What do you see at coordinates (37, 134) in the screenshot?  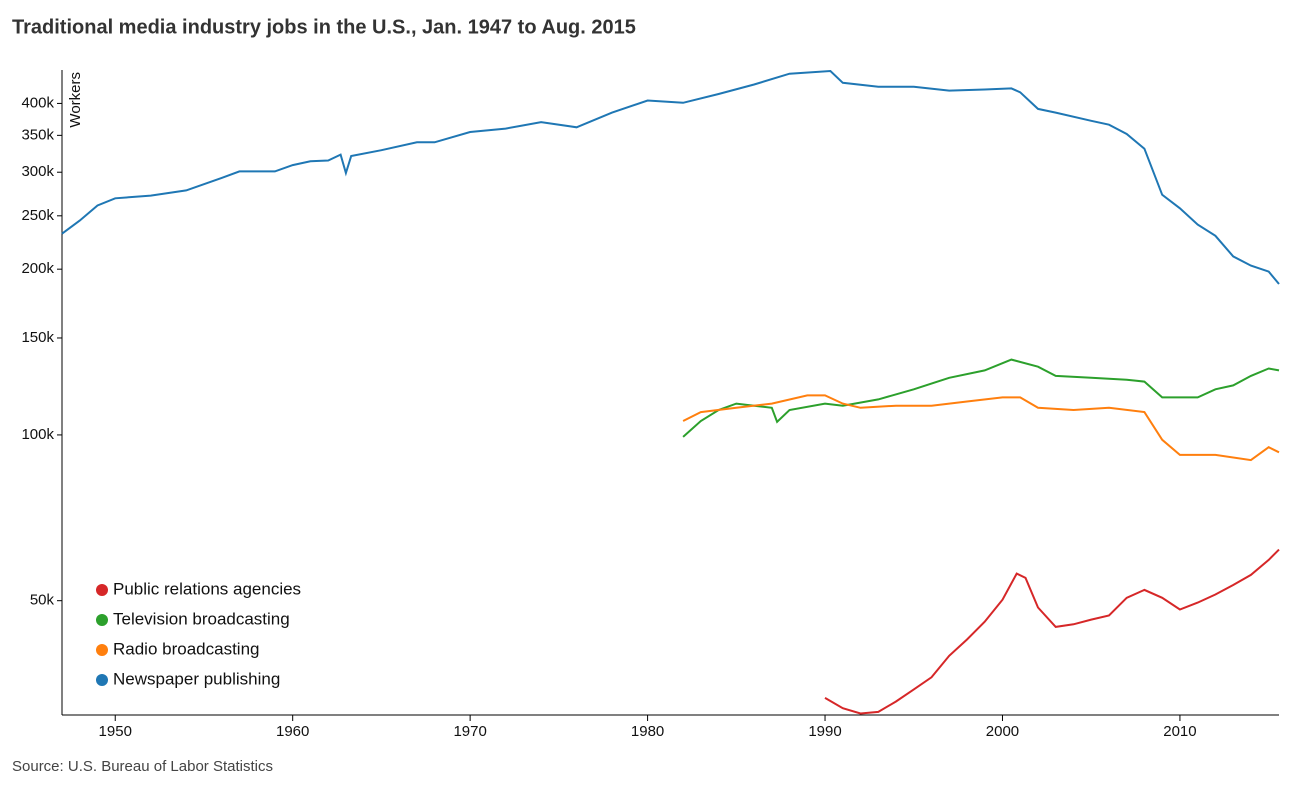 I see `y-tick-label: 350k` at bounding box center [37, 134].